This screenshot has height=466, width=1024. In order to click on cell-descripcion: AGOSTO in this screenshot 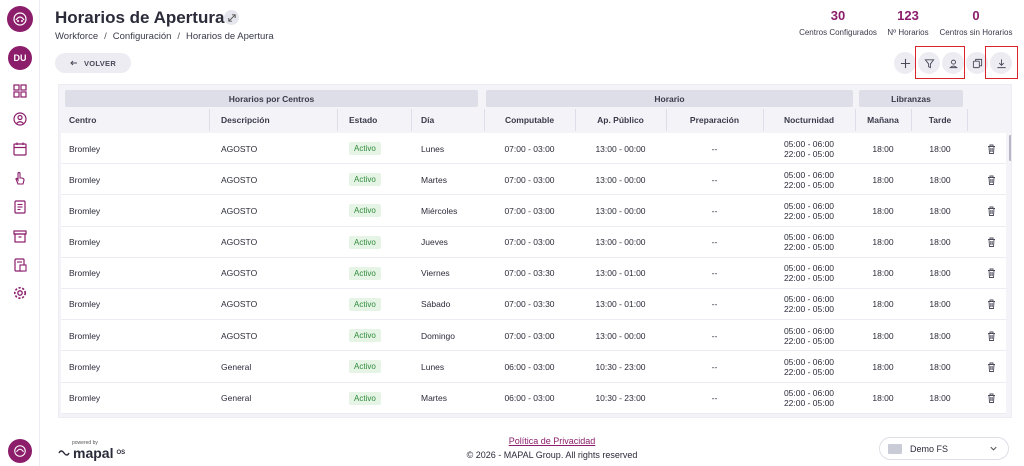, I will do `click(239, 304)`.